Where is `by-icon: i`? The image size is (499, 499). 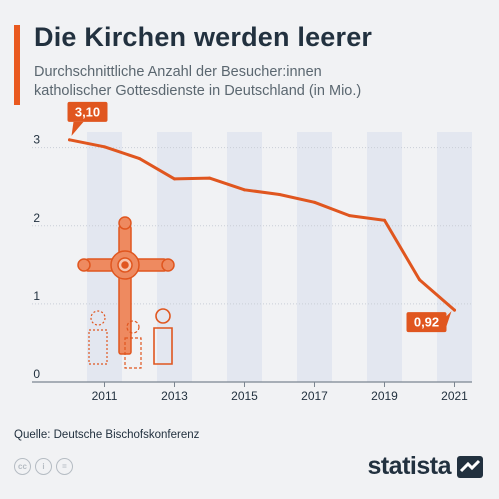 by-icon: i is located at coordinates (43, 466).